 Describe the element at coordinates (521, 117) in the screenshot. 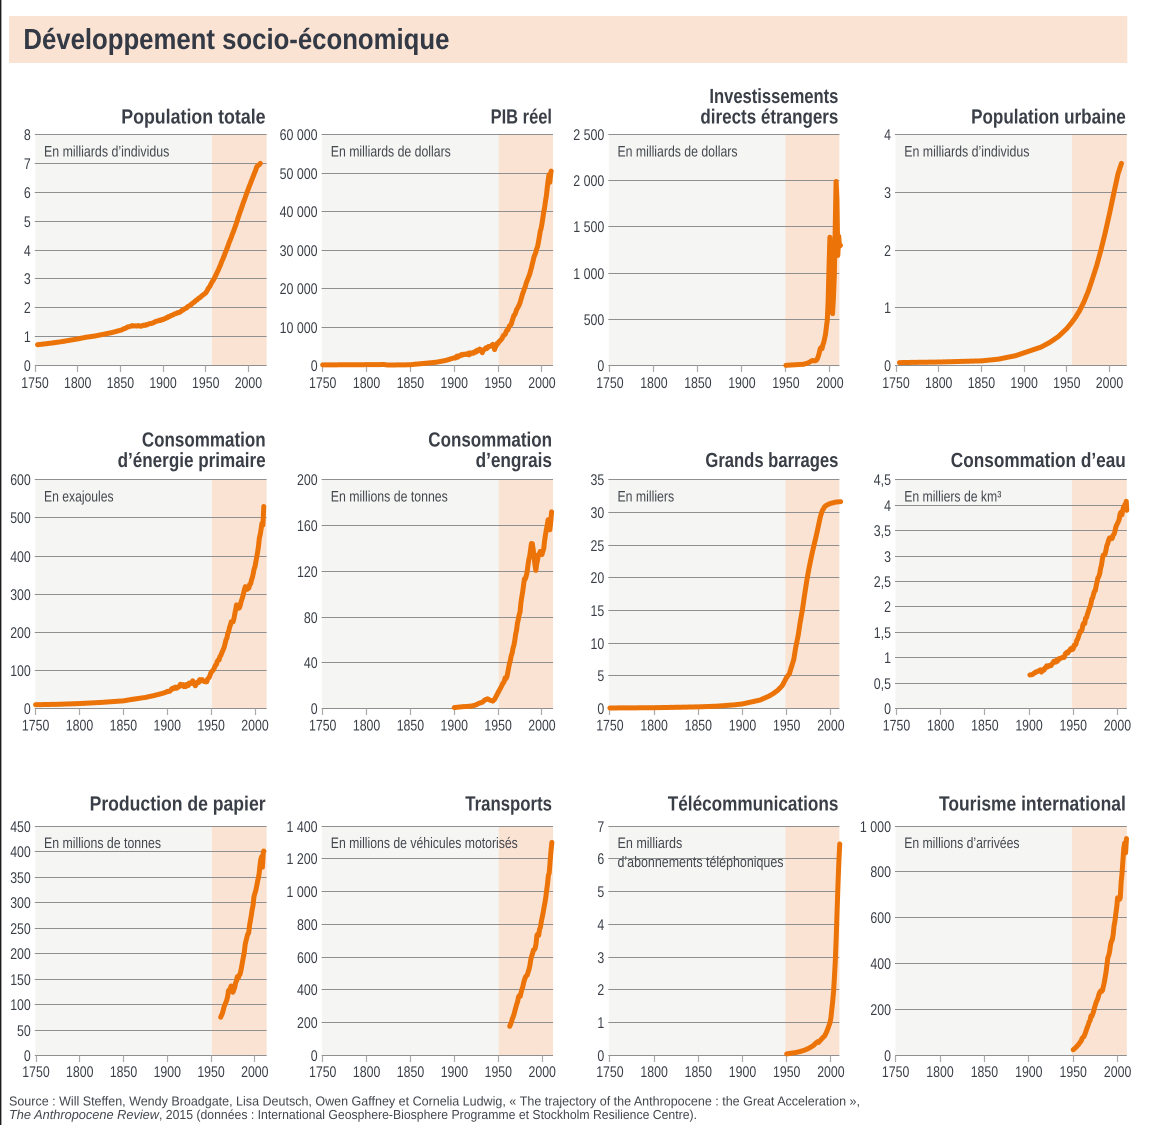

I see `svg-text: PIB réel` at that location.